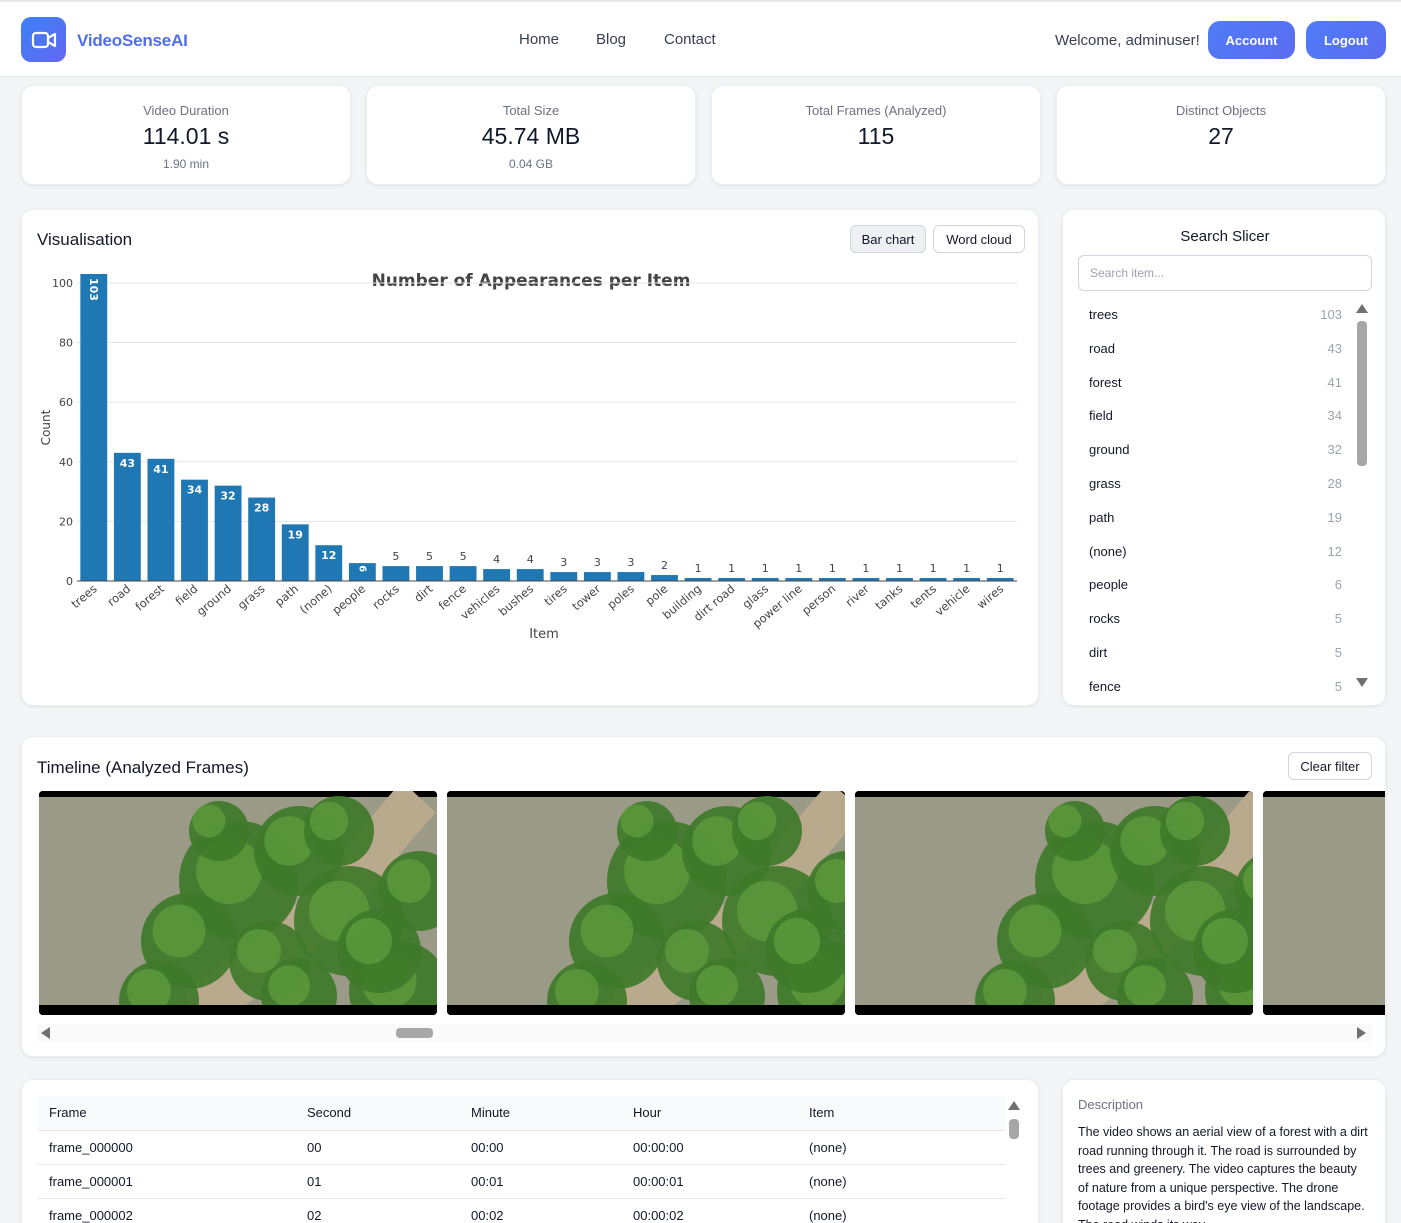  What do you see at coordinates (1215, 486) in the screenshot?
I see `slicer-item: grass 28` at bounding box center [1215, 486].